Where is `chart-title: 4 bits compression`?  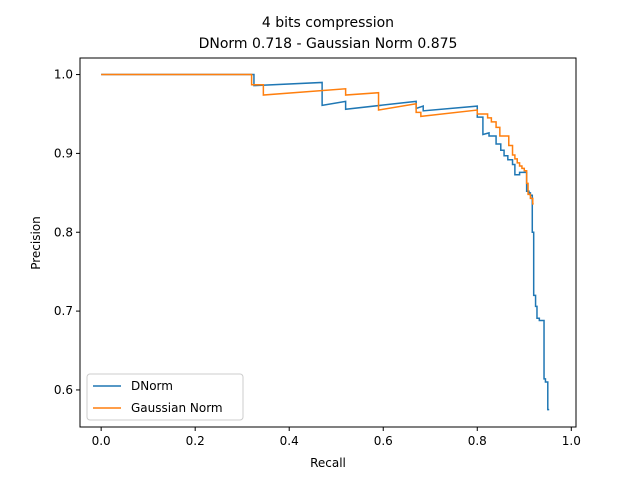
chart-title: 4 bits compression is located at coordinates (328, 23).